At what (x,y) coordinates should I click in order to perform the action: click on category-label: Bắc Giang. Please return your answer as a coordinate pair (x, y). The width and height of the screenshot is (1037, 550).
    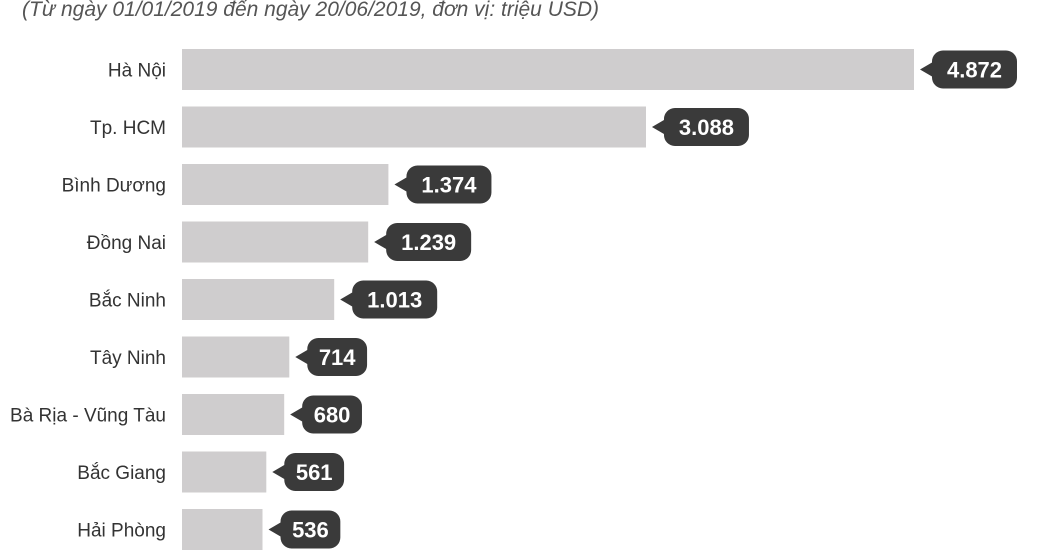
    Looking at the image, I should click on (121, 473).